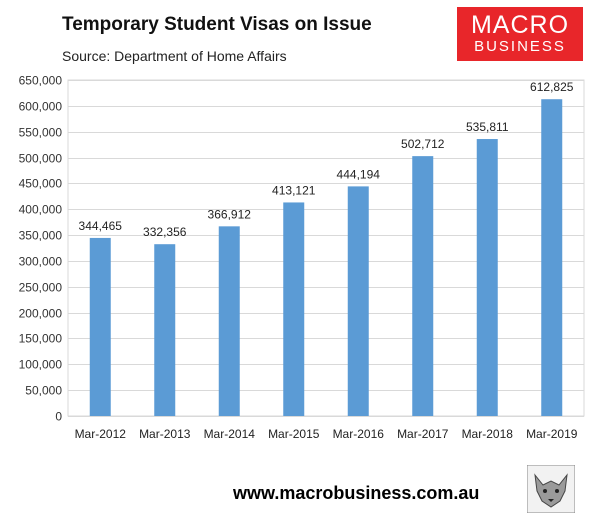  Describe the element at coordinates (41, 159) in the screenshot. I see `y-tick-label: 500,000` at that location.